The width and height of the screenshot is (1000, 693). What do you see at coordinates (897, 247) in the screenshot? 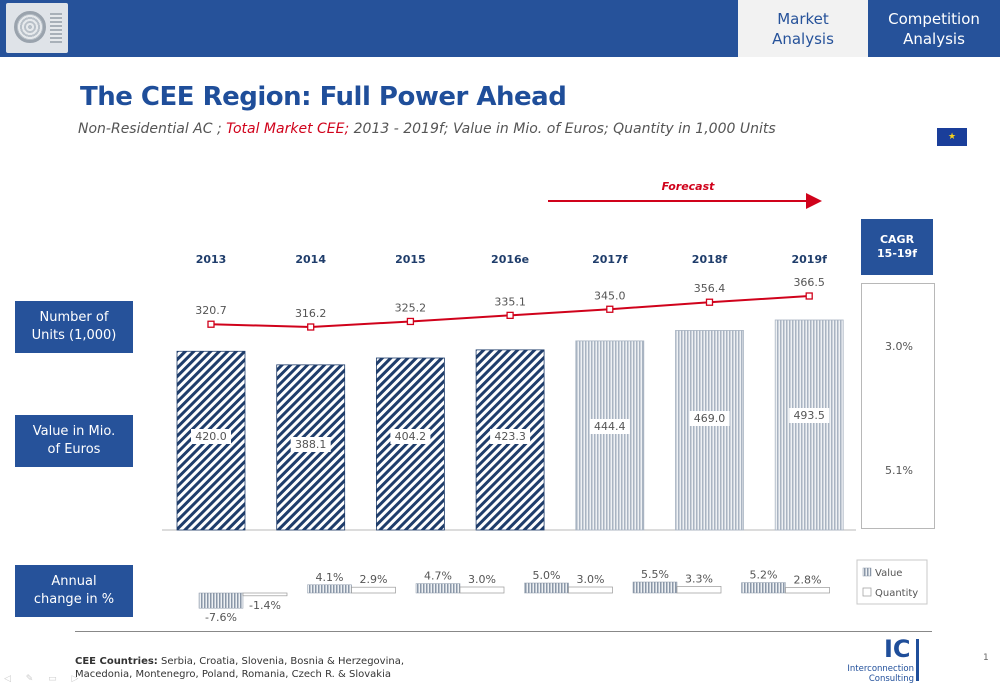
I see `cagr-header: CAGR 15-19f` at bounding box center [897, 247].